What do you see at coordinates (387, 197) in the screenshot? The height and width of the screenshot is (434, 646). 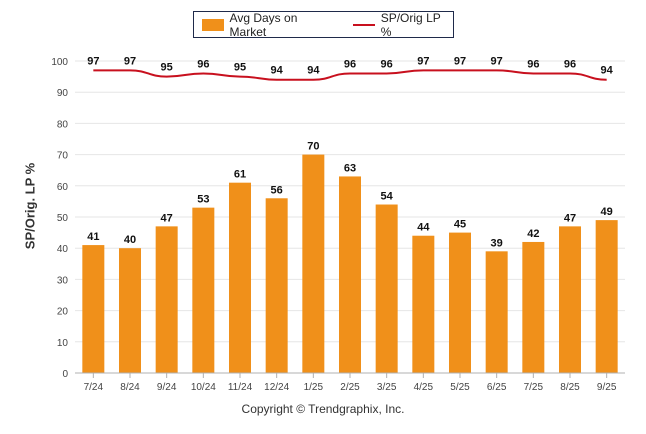 I see `bar-data-label: 54` at bounding box center [387, 197].